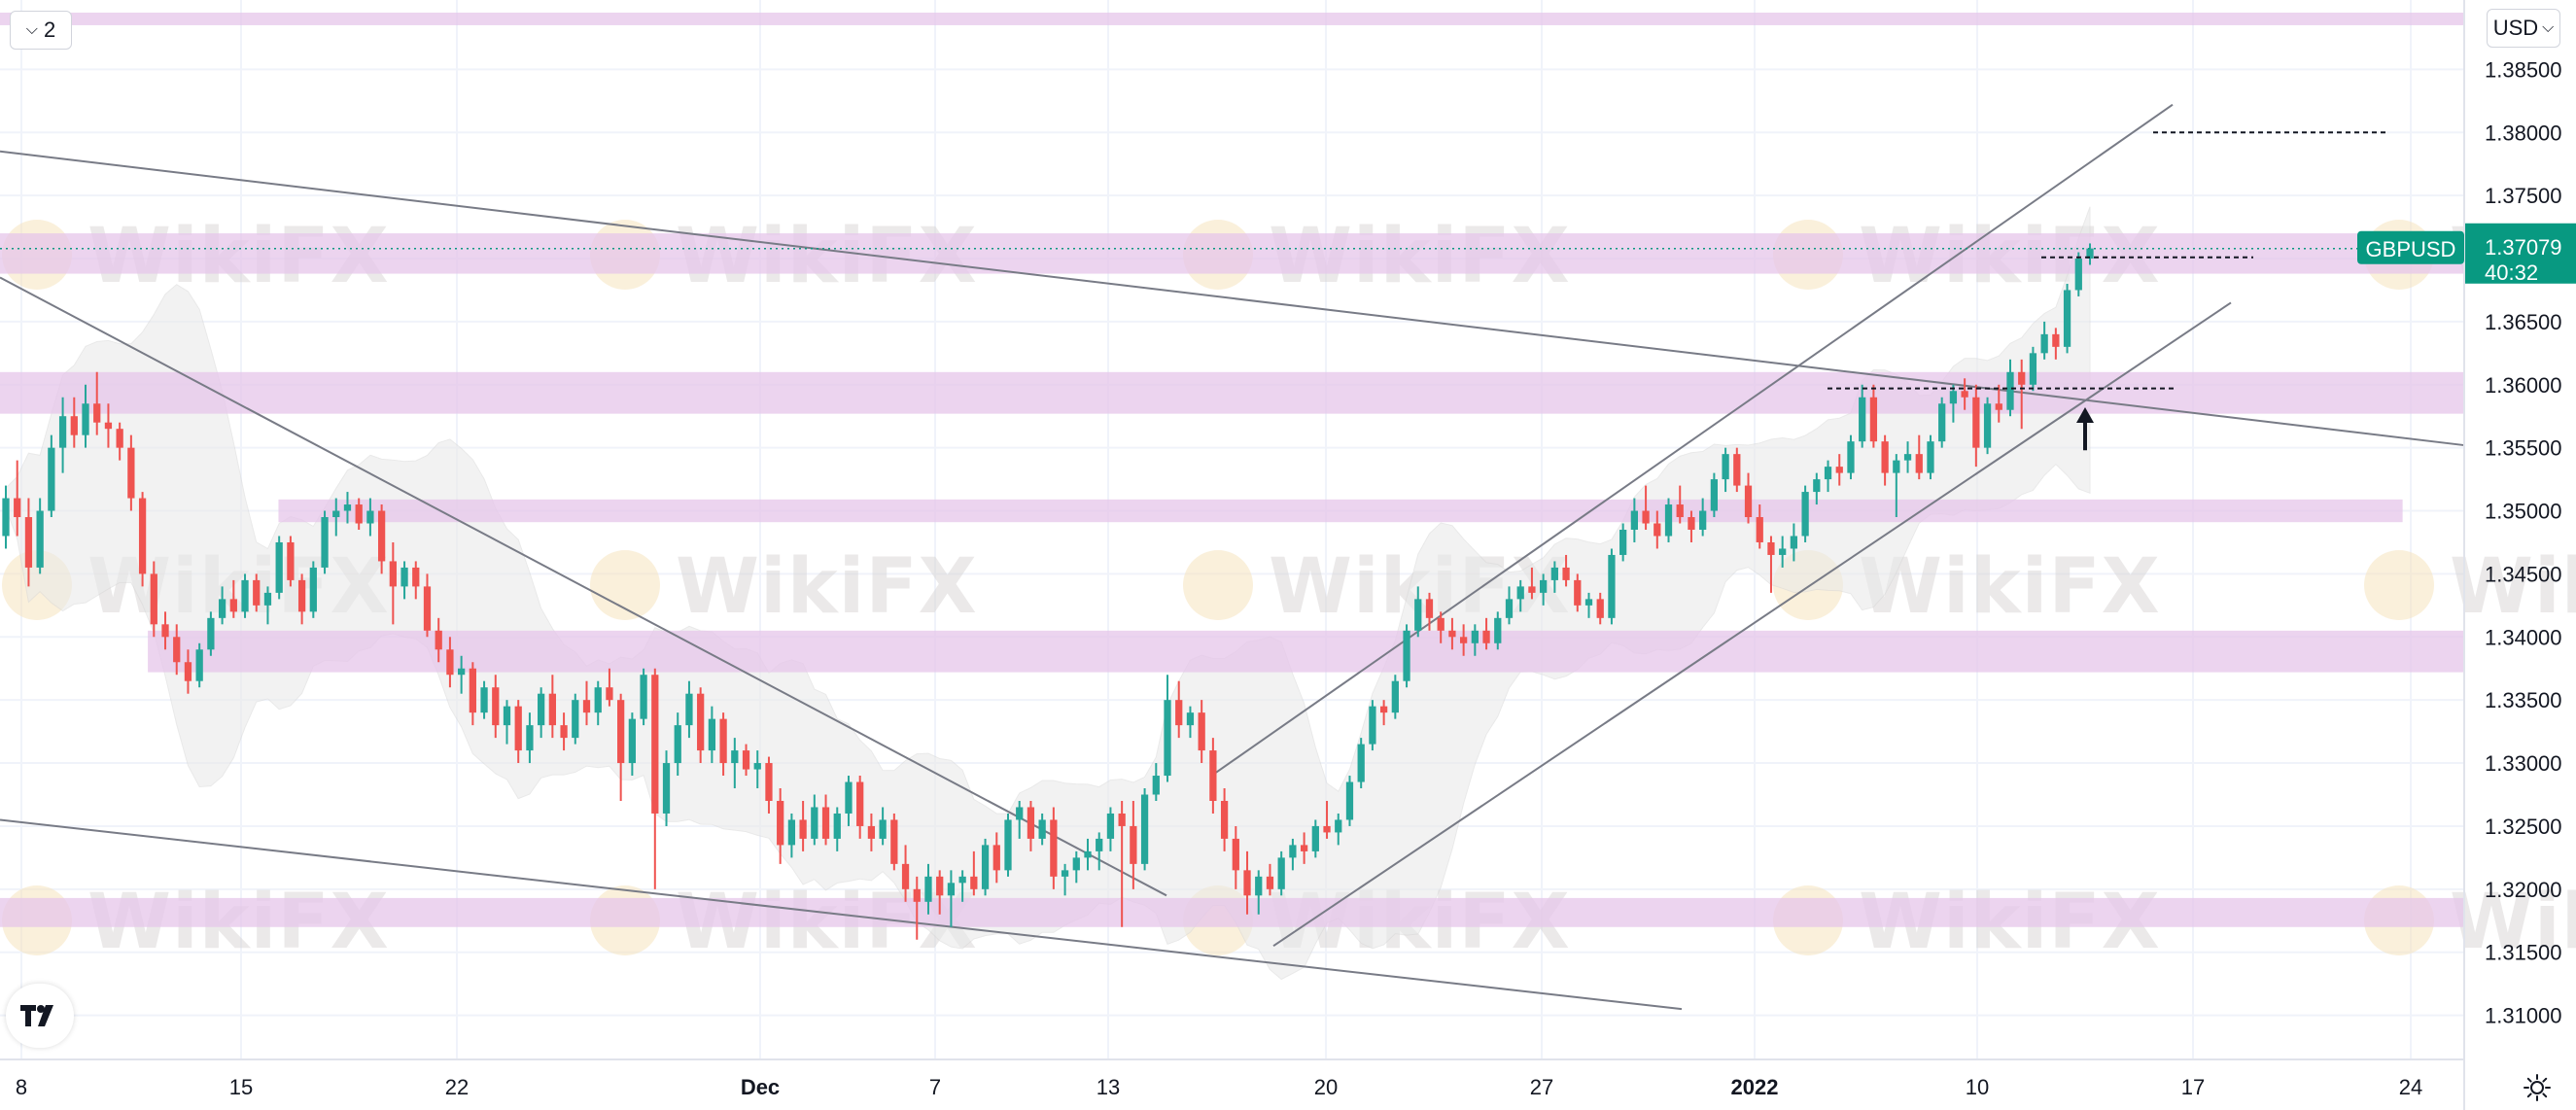  I want to click on time-tick-label: 8, so click(21, 1087).